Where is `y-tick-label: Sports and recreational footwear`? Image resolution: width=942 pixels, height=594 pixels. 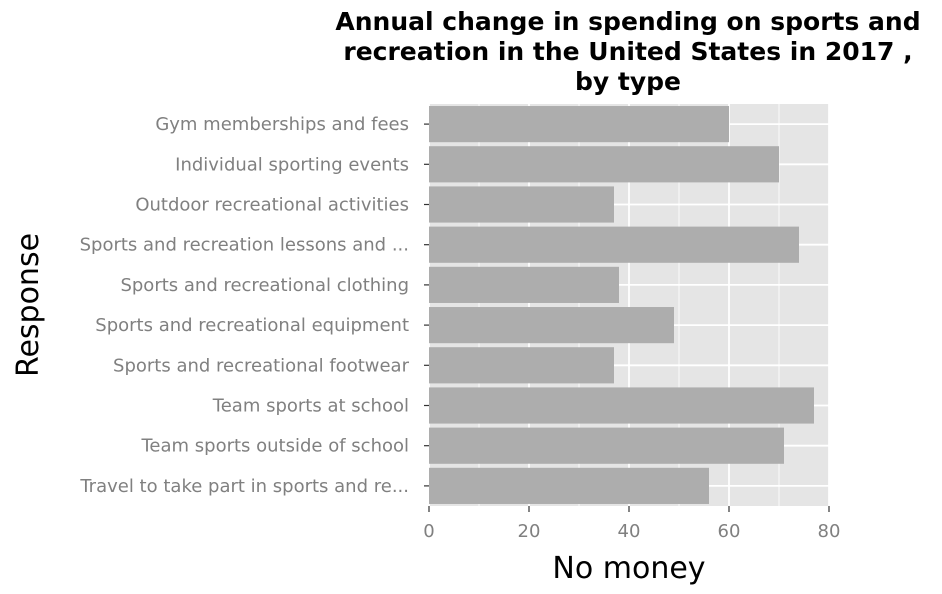 y-tick-label: Sports and recreational footwear is located at coordinates (261, 365).